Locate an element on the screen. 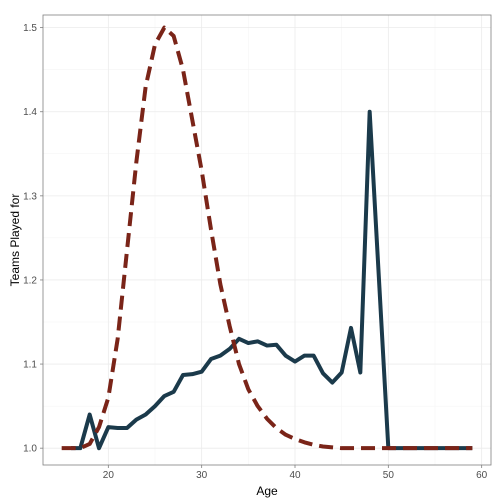 This screenshot has height=504, width=504. x-tick-label: 20 is located at coordinates (109, 475).